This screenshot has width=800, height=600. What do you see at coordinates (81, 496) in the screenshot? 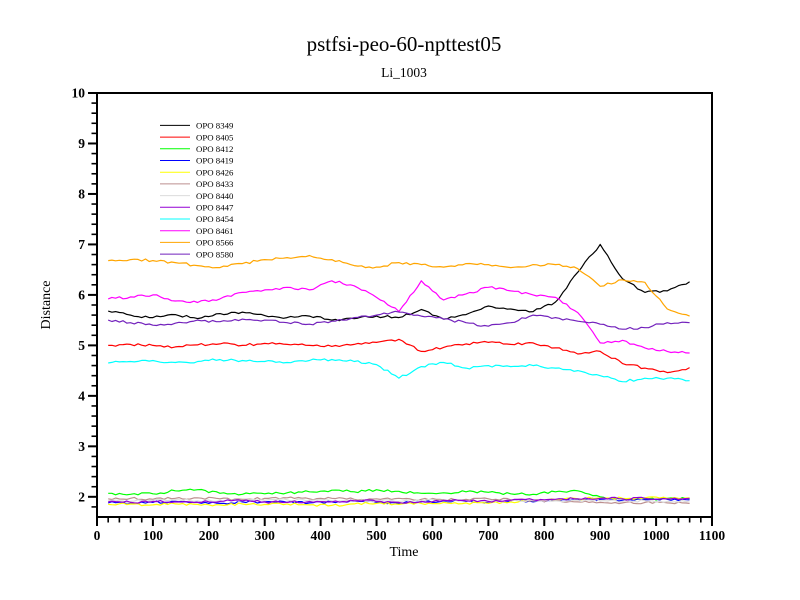
I see `y-tick-label: 2` at bounding box center [81, 496].